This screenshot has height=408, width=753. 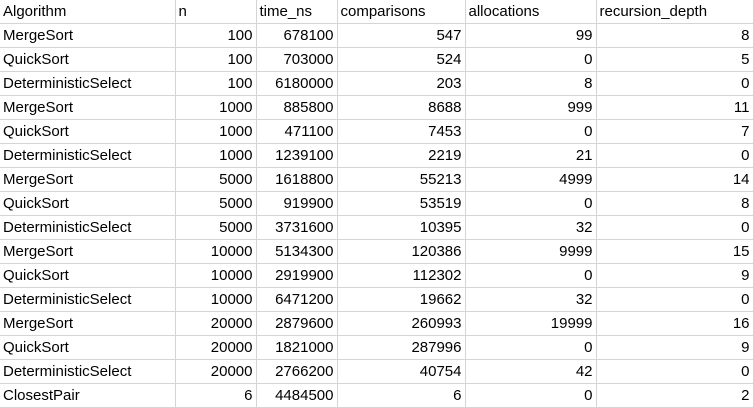 What do you see at coordinates (530, 179) in the screenshot?
I see `cell-allocations: 4999` at bounding box center [530, 179].